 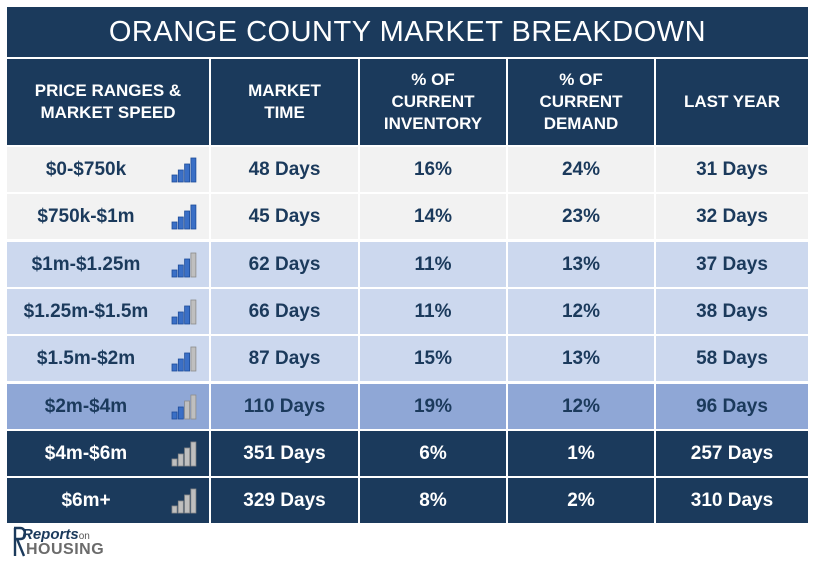 I want to click on price-range-cell: $1.25m-$1.5m, so click(x=108, y=311).